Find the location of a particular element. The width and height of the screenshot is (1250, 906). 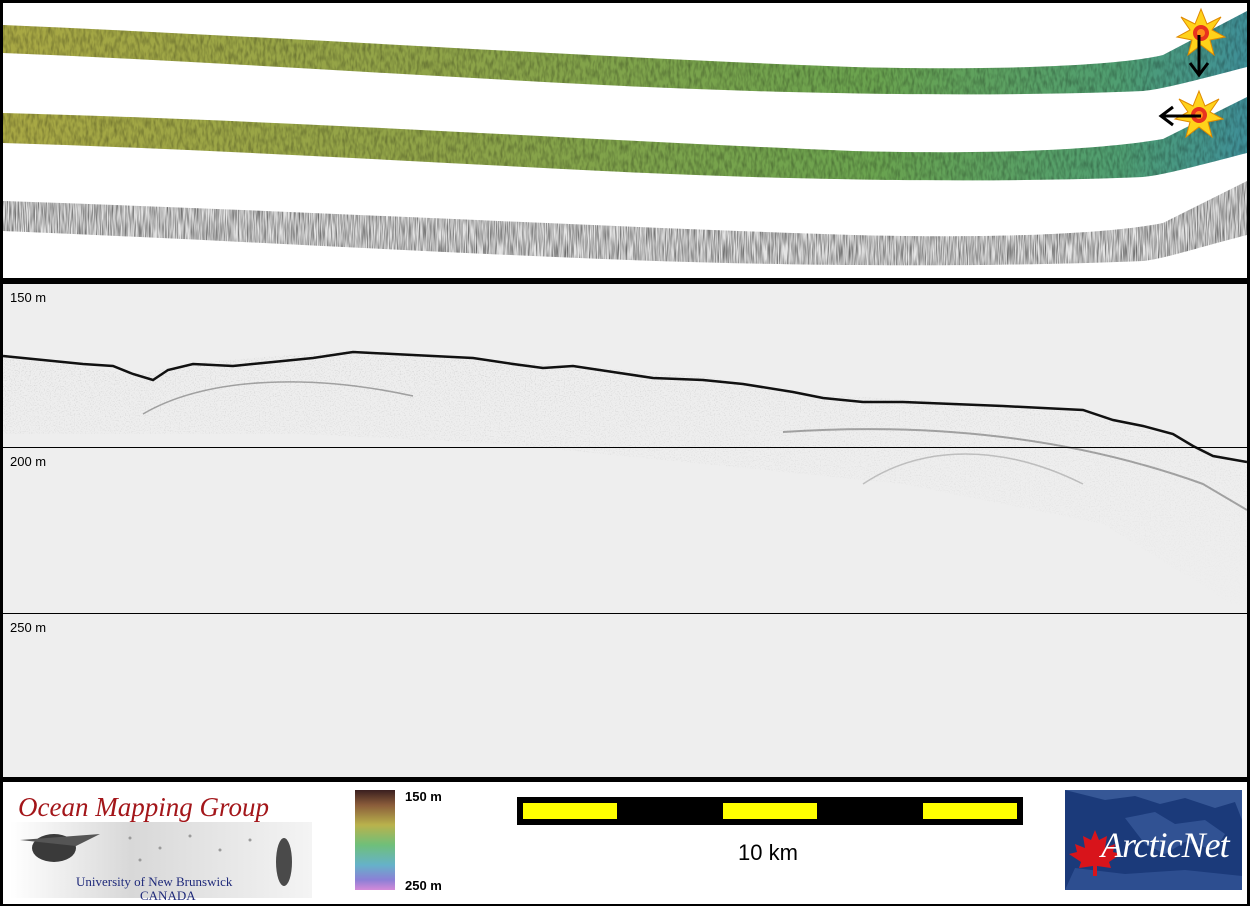

maple-leaf-icon is located at coordinates (1095, 853).